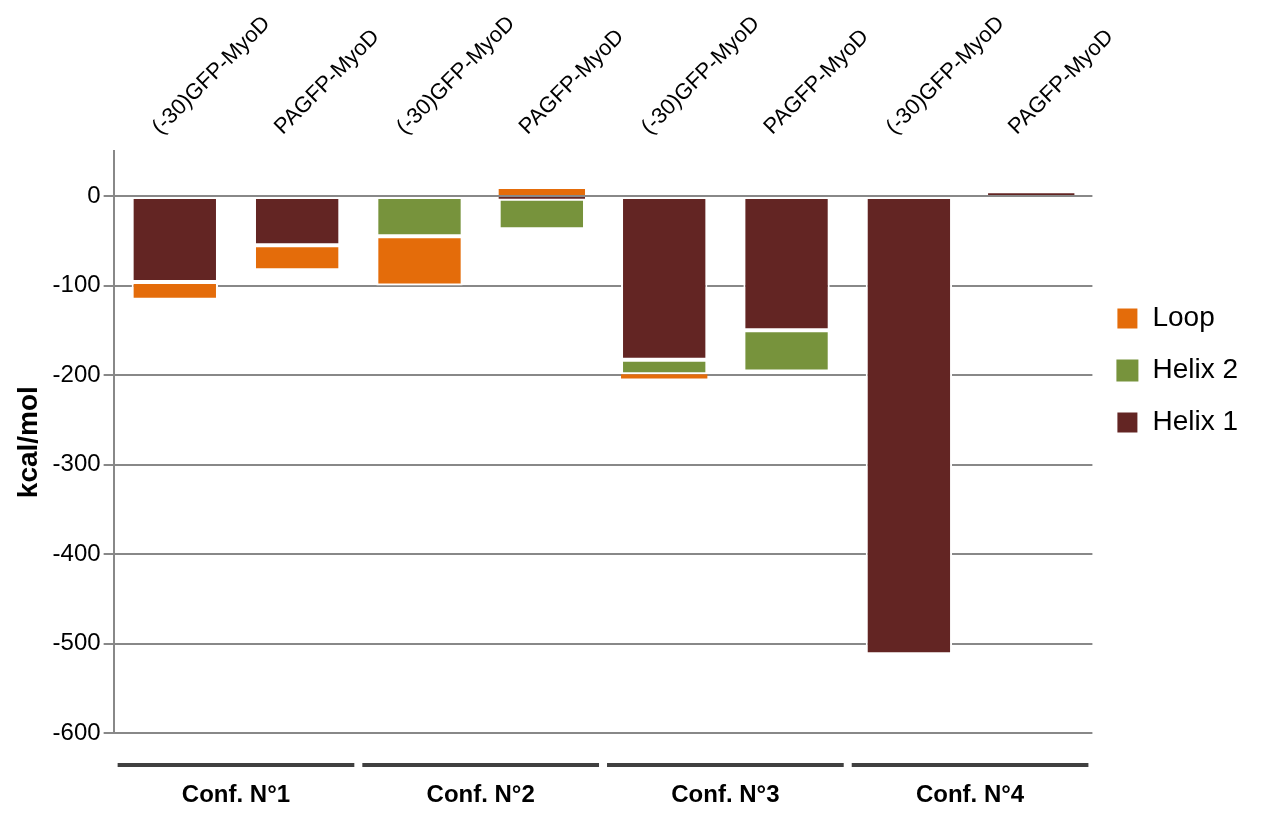 The width and height of the screenshot is (1266, 835). What do you see at coordinates (76, 552) in the screenshot?
I see `y-tick-label: -400` at bounding box center [76, 552].